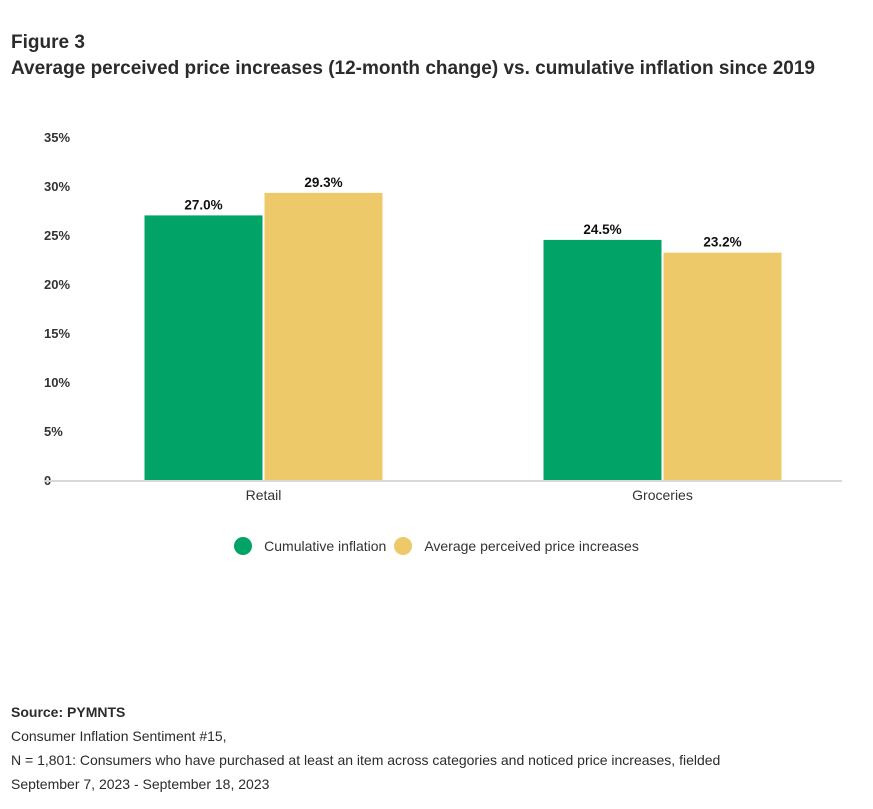  Describe the element at coordinates (662, 495) in the screenshot. I see `x-category-label: Groceries` at that location.